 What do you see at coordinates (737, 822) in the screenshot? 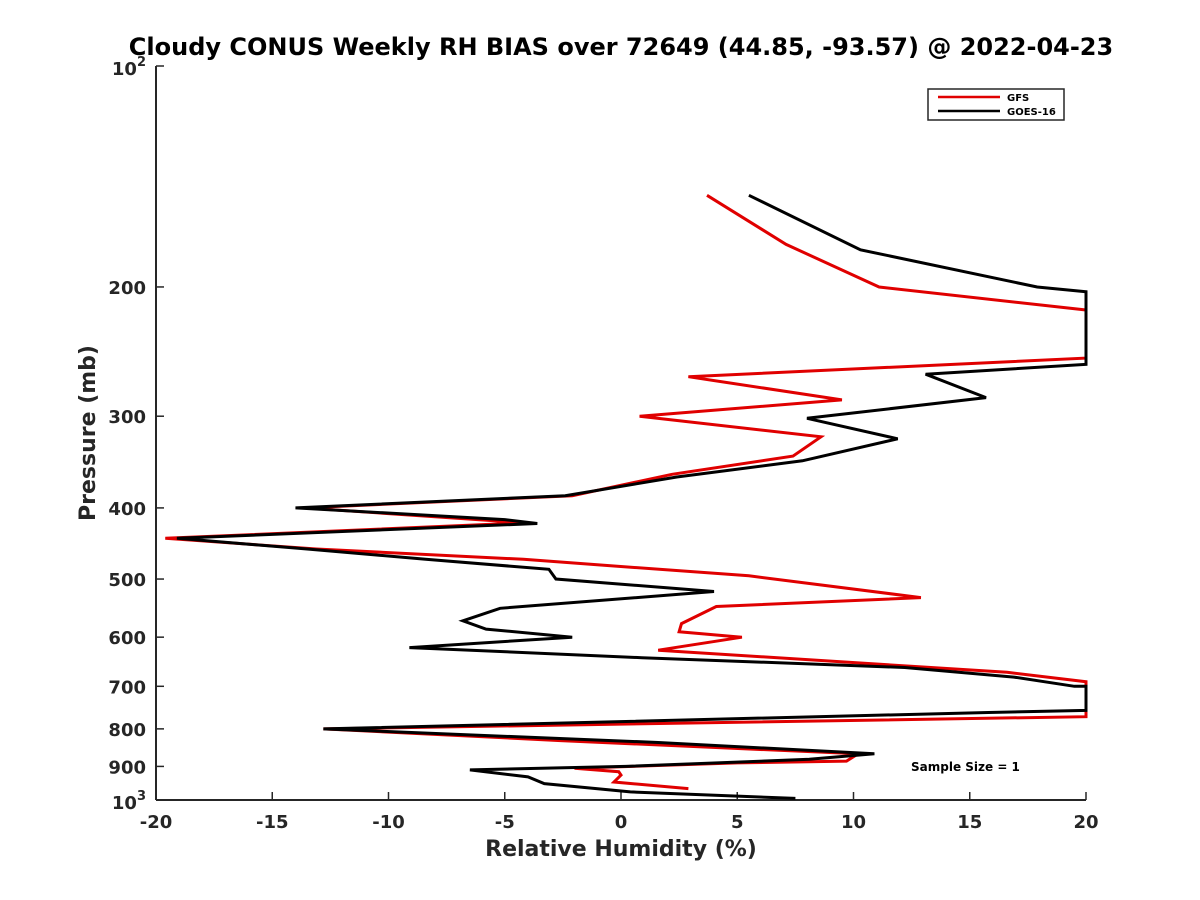
I see `x-tick-label: 5` at bounding box center [737, 822].